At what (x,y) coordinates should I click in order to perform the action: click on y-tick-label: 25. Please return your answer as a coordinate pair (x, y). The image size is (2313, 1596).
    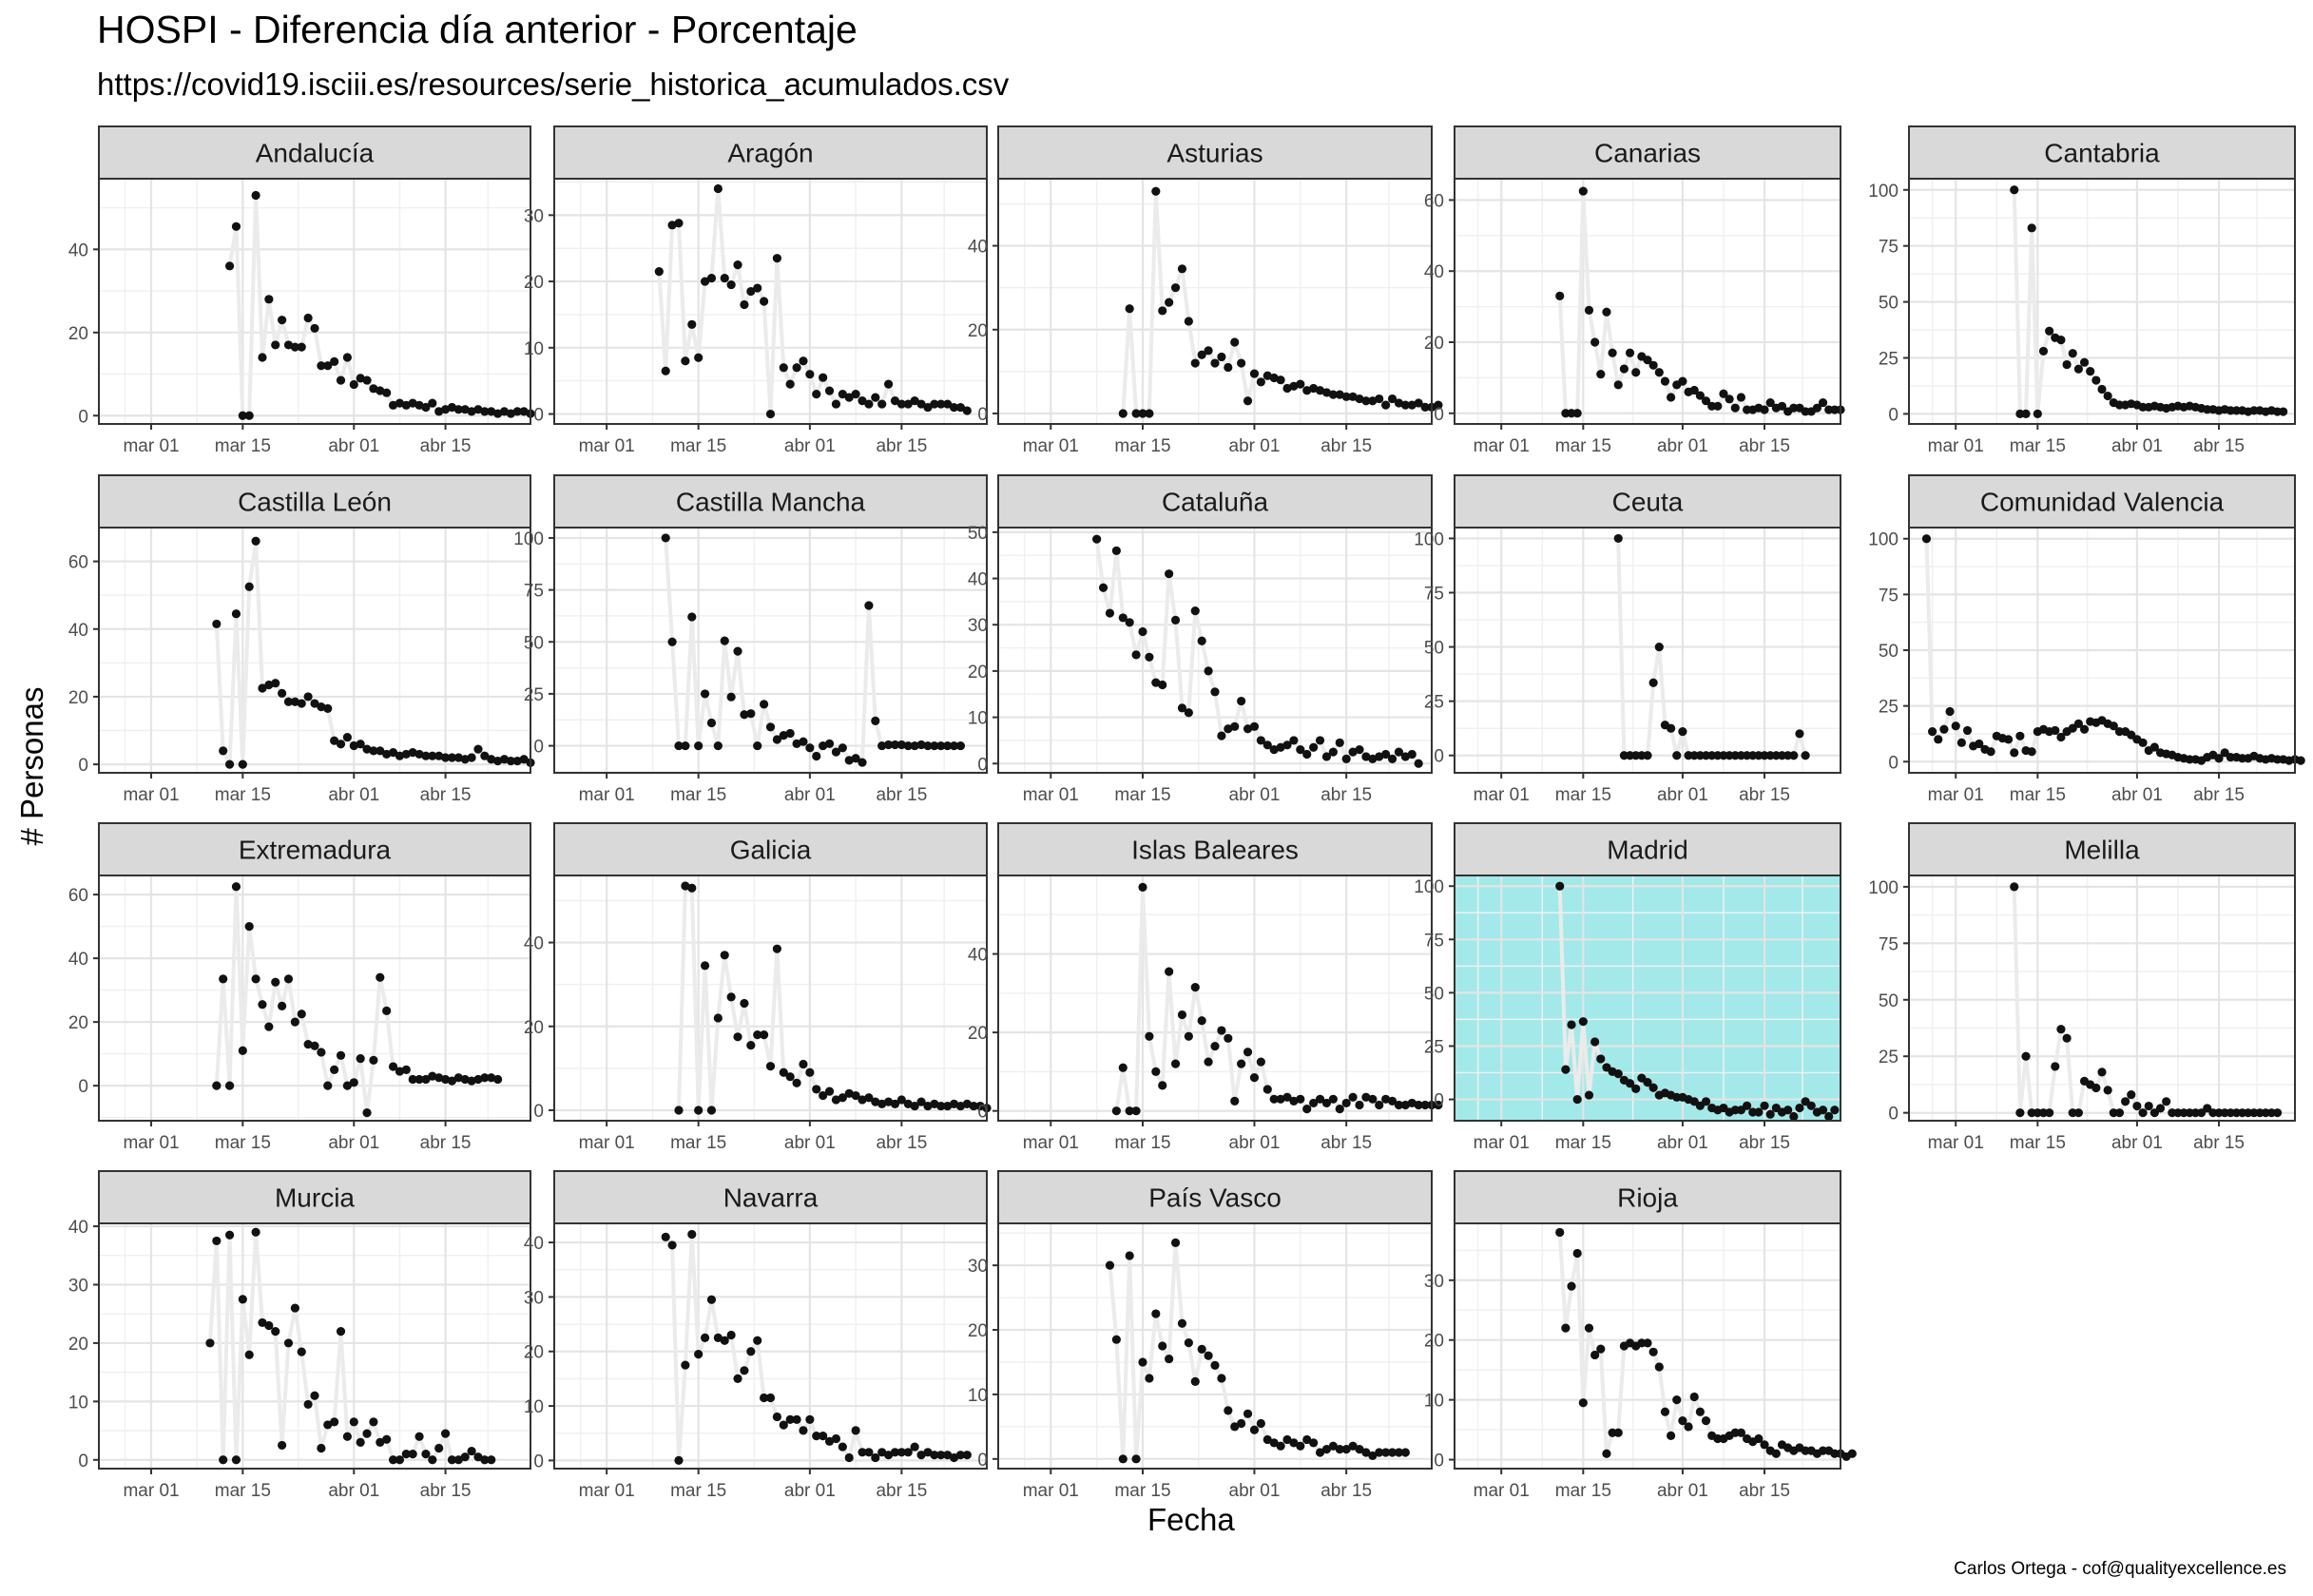
    Looking at the image, I should click on (534, 695).